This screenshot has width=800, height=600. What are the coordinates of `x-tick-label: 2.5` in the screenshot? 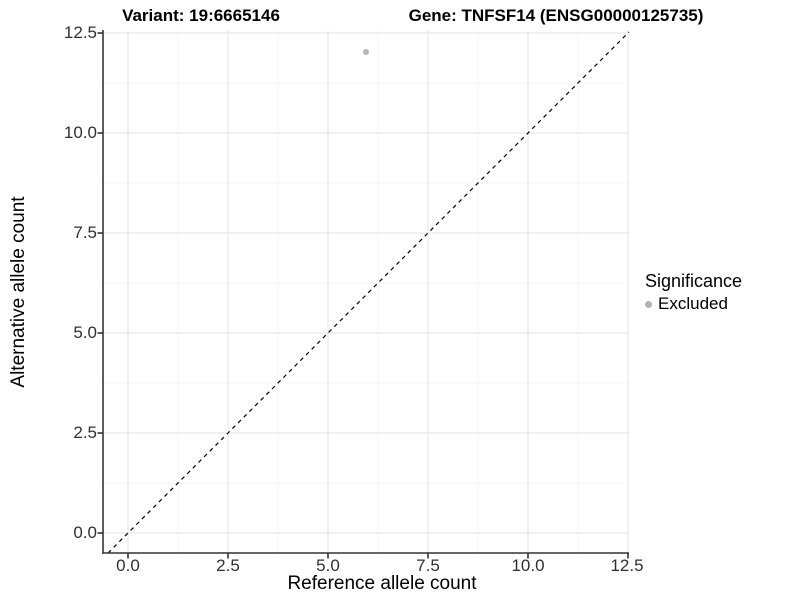 It's located at (228, 565).